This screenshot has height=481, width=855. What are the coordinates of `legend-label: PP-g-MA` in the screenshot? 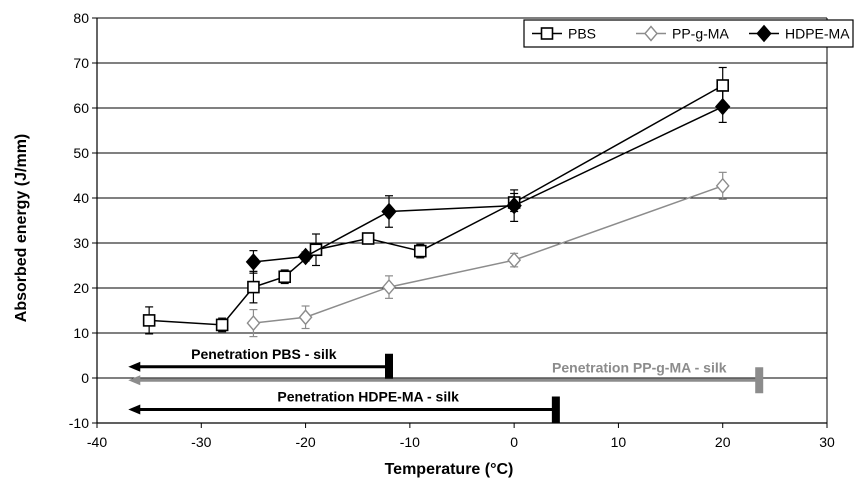 It's located at (700, 34).